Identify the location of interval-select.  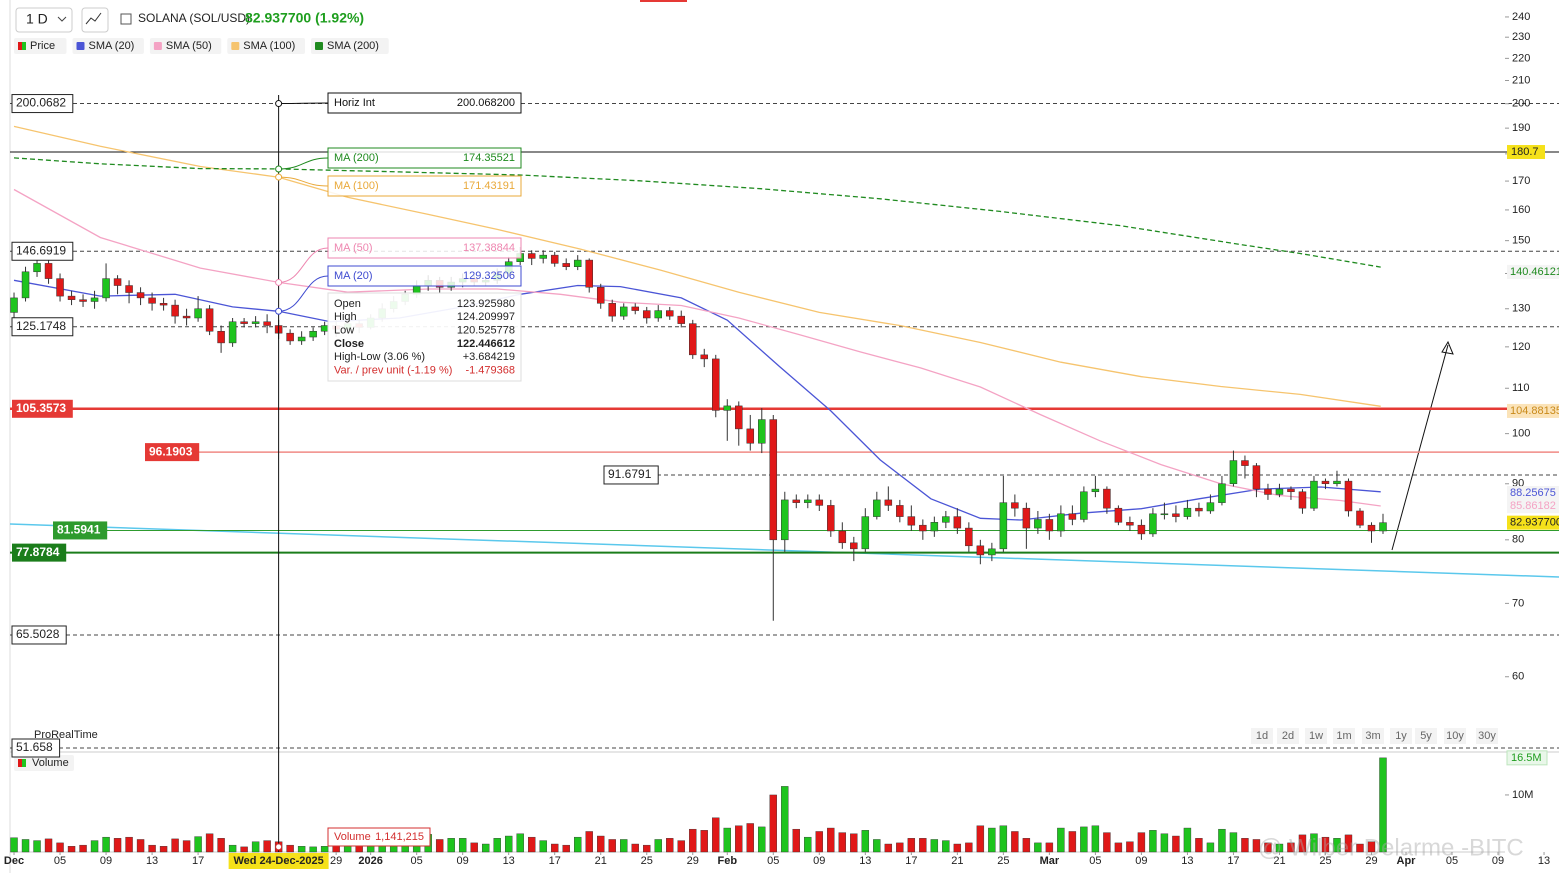
(44, 20).